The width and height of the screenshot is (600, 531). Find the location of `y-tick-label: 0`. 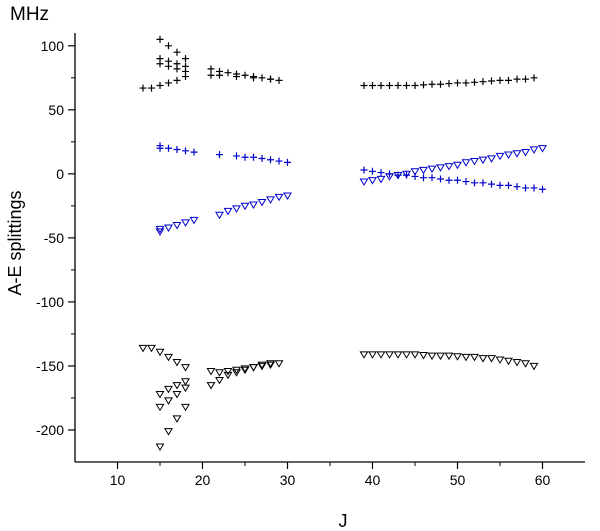

y-tick-label: 0 is located at coordinates (60, 174).